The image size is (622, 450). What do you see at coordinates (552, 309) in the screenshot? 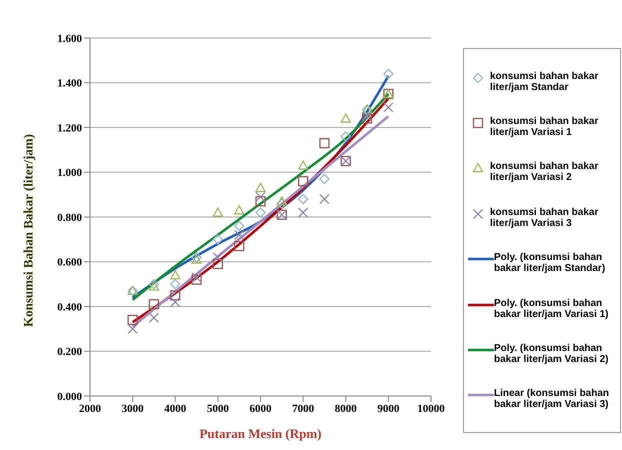
I see `legend-label: Poly. (konsumsi bahan bakar liter/jam Variasi 1)` at bounding box center [552, 309].